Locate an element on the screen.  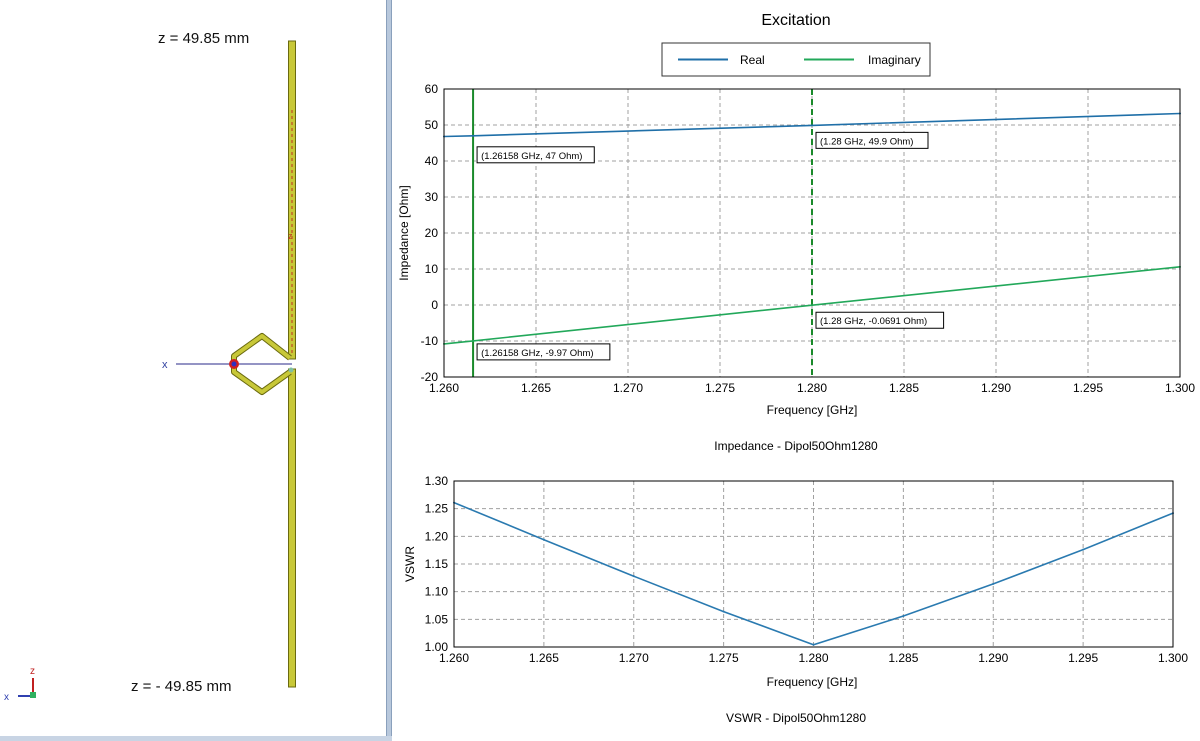
y-tick-label: 0 is located at coordinates (434, 305).